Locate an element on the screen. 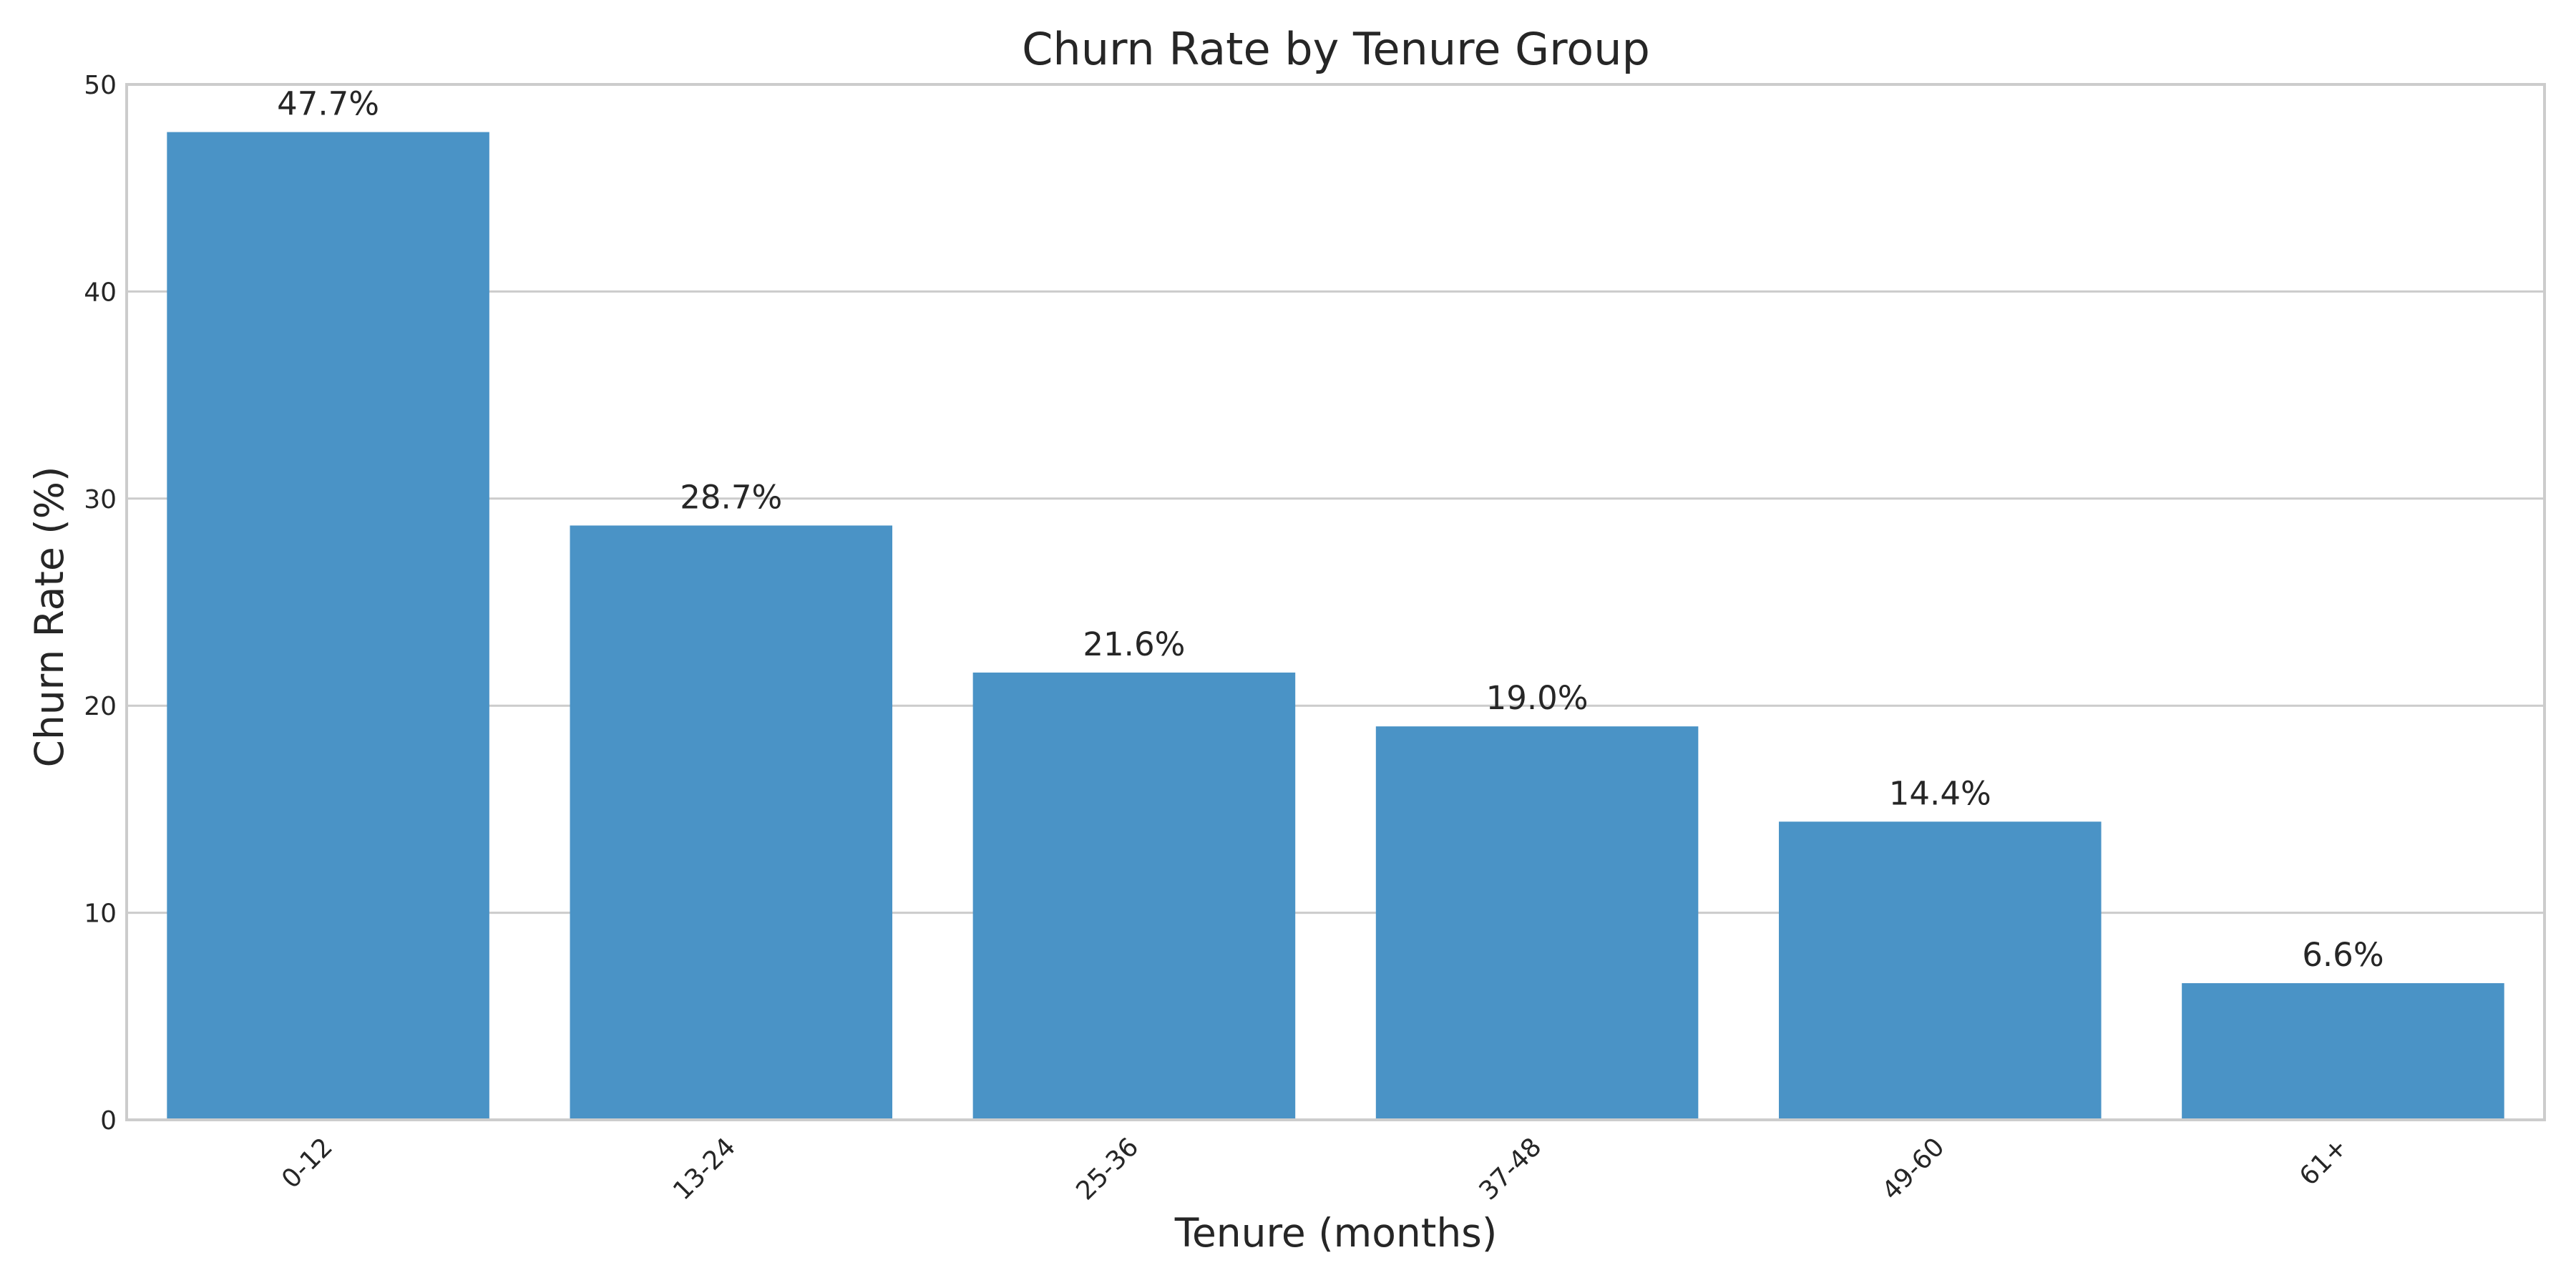 The image size is (2576, 1288). bar-value-label: 19.0% is located at coordinates (1537, 698).